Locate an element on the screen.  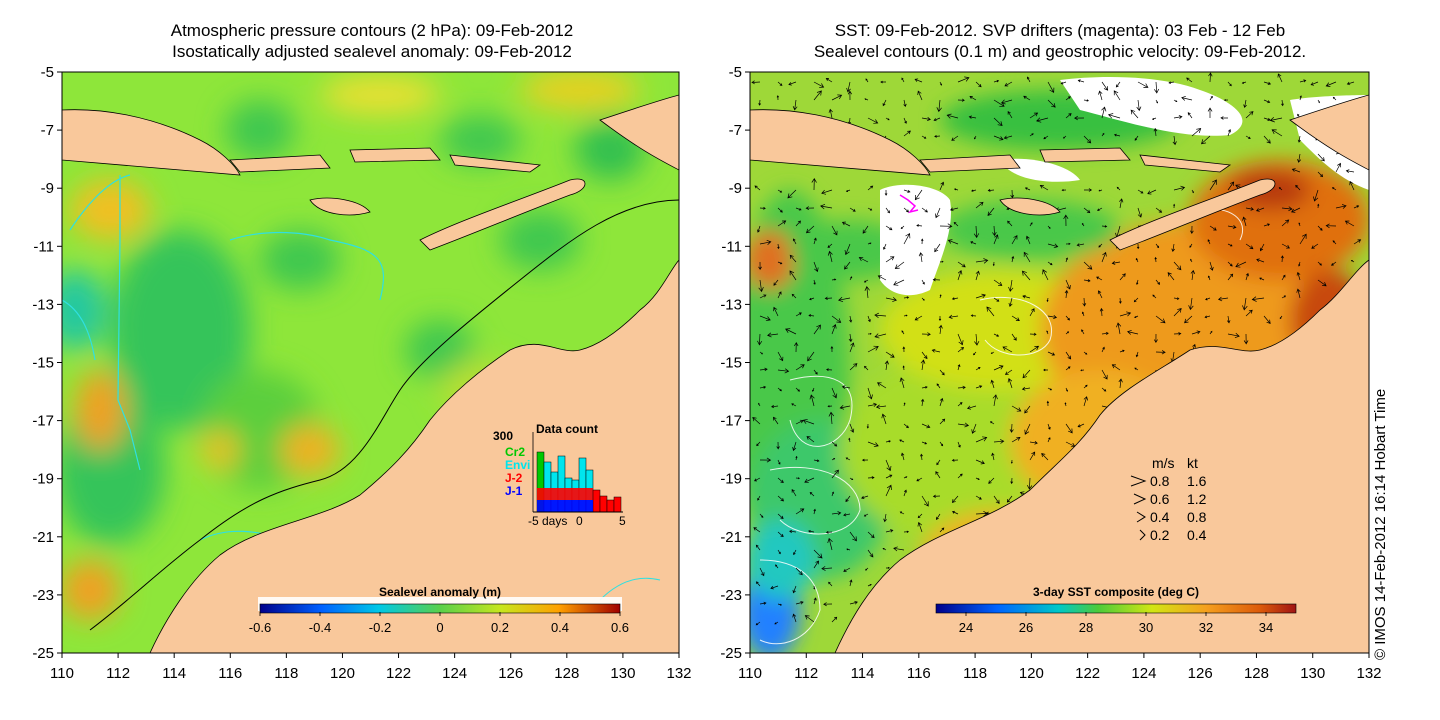
sla-cb-tick-label: 0.2 is located at coordinates (500, 627).